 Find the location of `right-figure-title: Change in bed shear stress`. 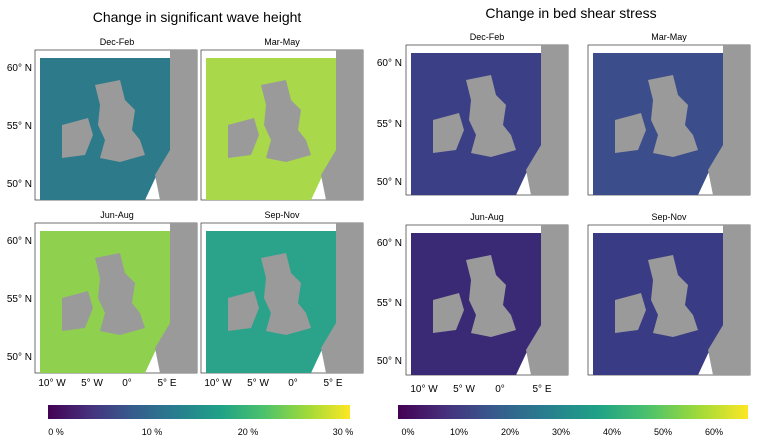

right-figure-title: Change in bed shear stress is located at coordinates (570, 13).